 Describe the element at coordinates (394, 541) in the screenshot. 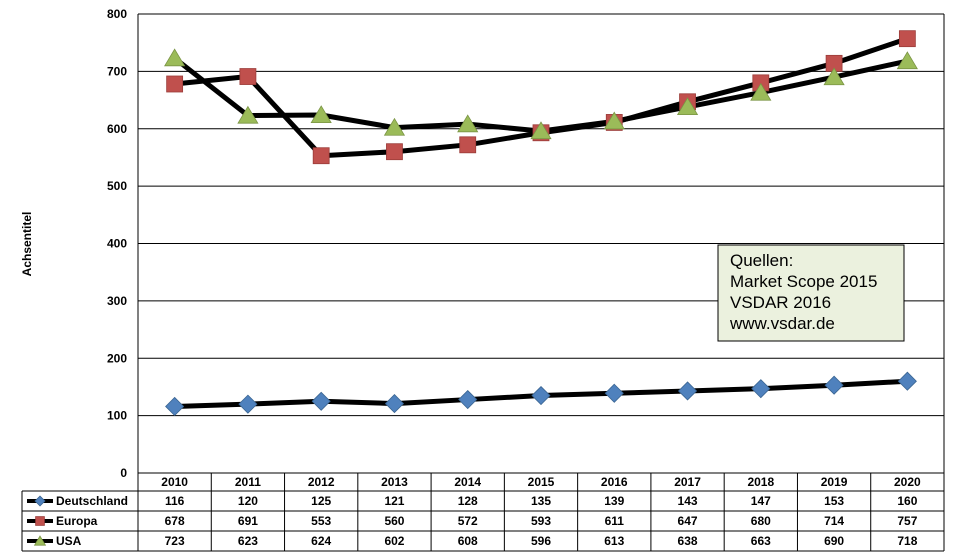

I see `data-label: 602` at that location.